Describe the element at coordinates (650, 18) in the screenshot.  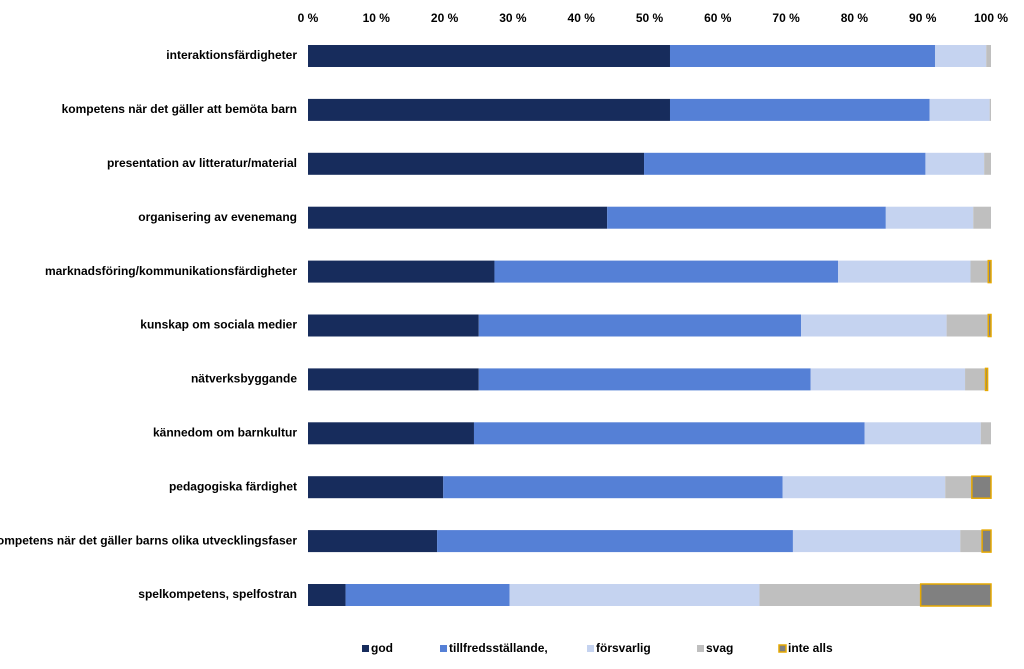
I see `x-tick-label: 50 %` at that location.